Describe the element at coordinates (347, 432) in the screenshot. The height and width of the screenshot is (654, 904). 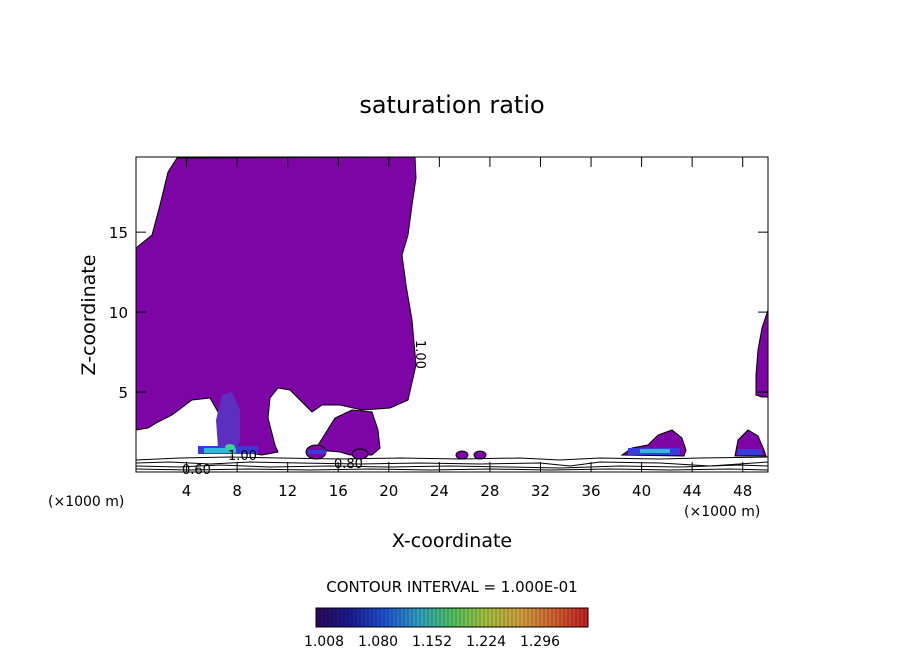
I see `saturated-region-lower` at that location.